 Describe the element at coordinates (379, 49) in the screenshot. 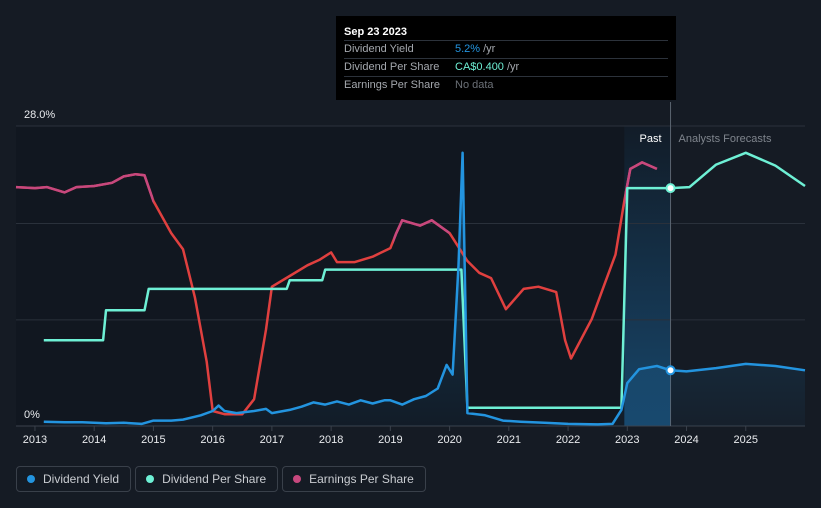

I see `tooltip-label: Dividend Yield` at that location.